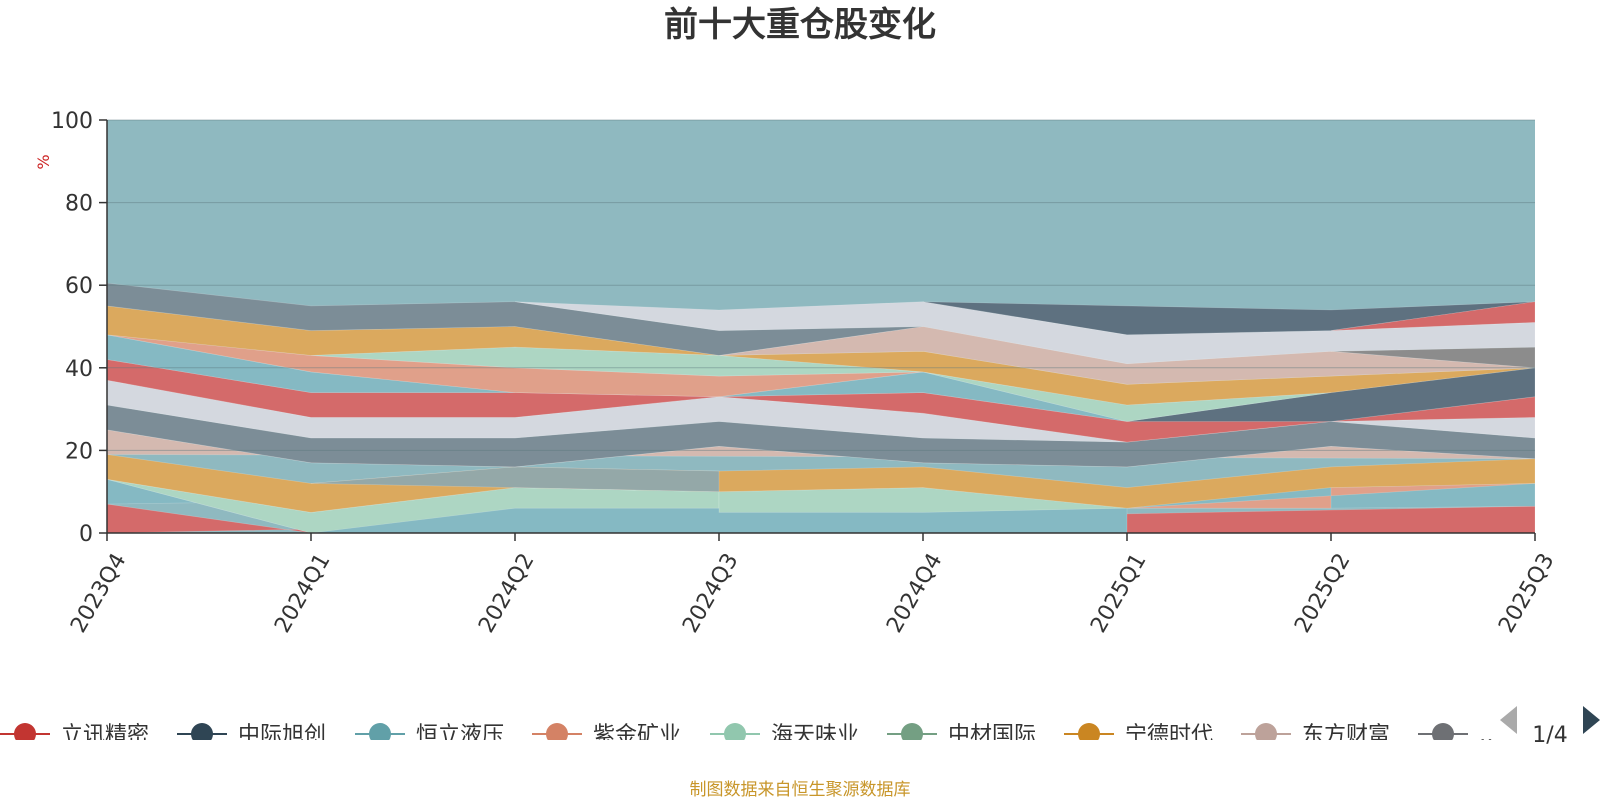 This screenshot has height=800, width=1600. Describe the element at coordinates (914, 593) in the screenshot. I see `x-tick-label: 2024Q4` at that location.